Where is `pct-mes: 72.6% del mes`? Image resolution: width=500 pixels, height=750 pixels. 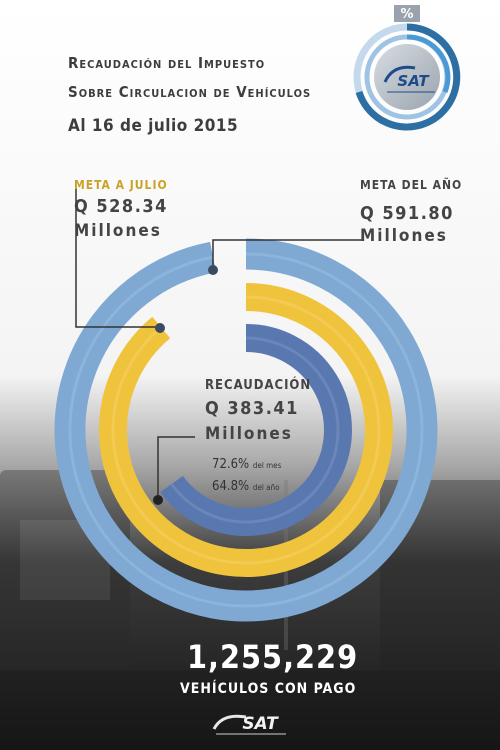 pct-mes: 72.6% del mes is located at coordinates (246, 464).